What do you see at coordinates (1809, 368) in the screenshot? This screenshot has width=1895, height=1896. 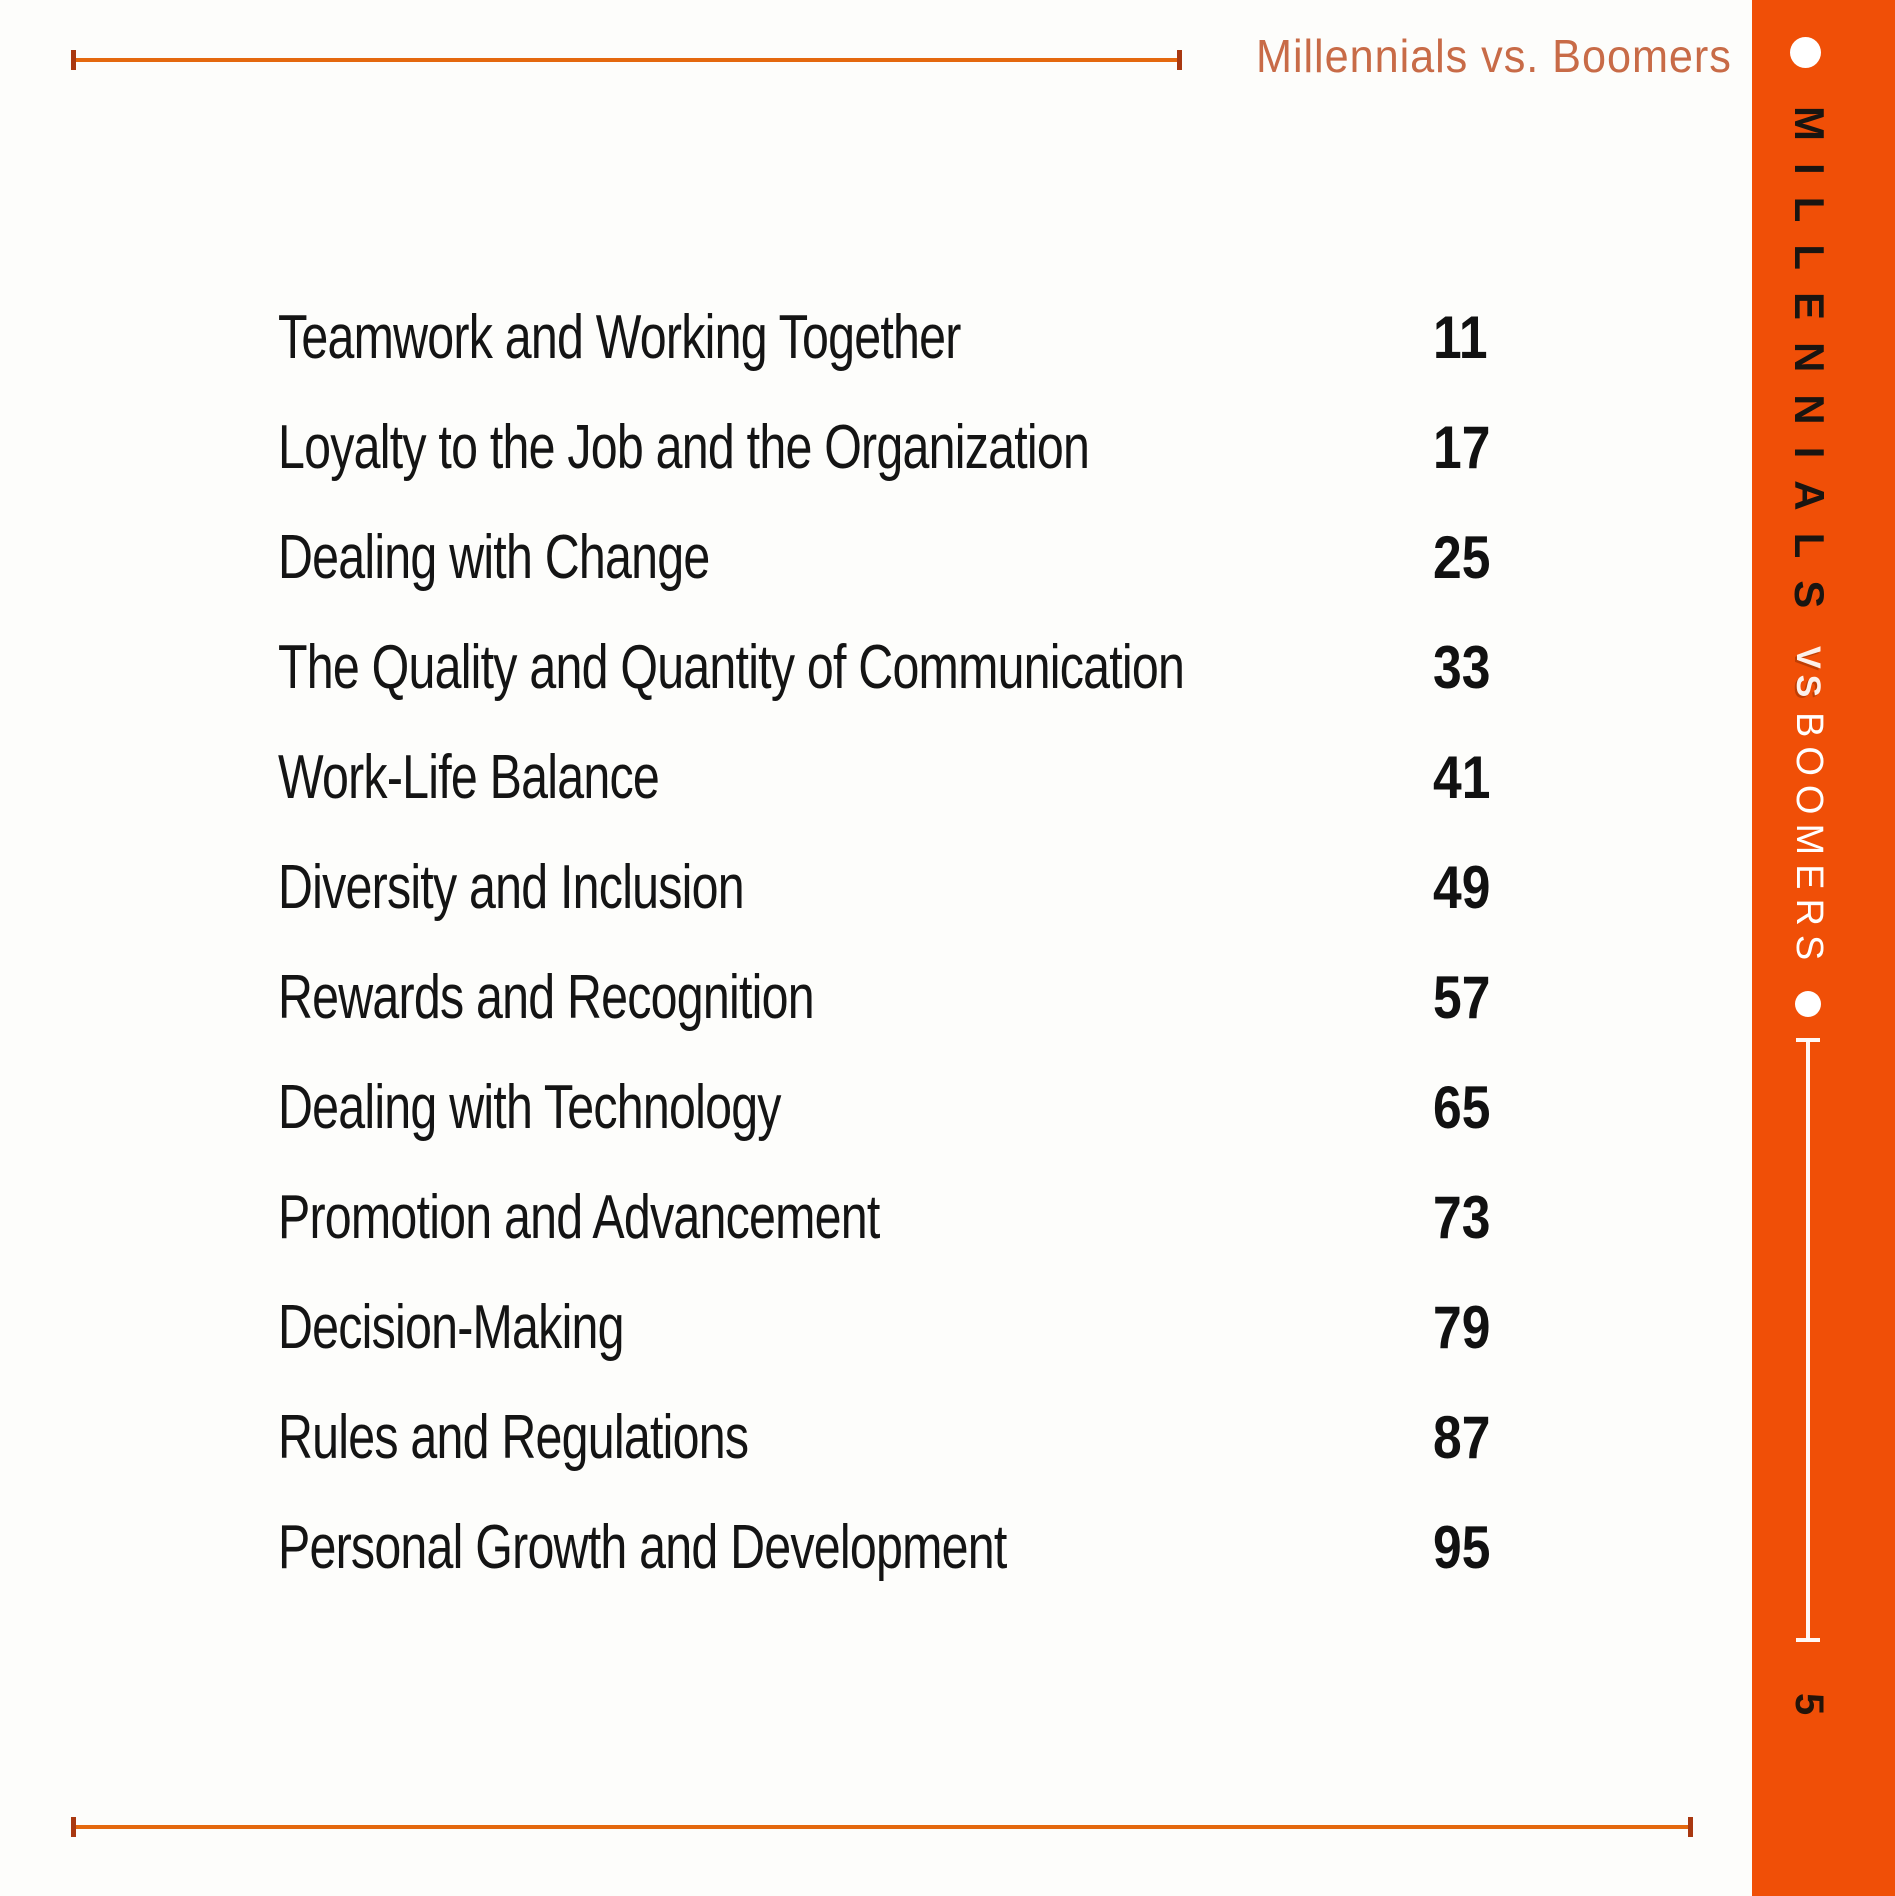 I see `spine-title-millennials: MILLENNIALS` at bounding box center [1809, 368].